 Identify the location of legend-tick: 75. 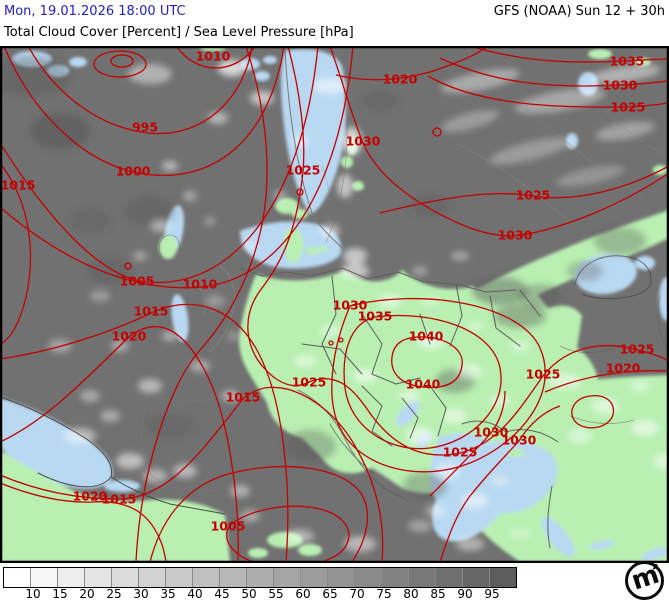
(384, 594).